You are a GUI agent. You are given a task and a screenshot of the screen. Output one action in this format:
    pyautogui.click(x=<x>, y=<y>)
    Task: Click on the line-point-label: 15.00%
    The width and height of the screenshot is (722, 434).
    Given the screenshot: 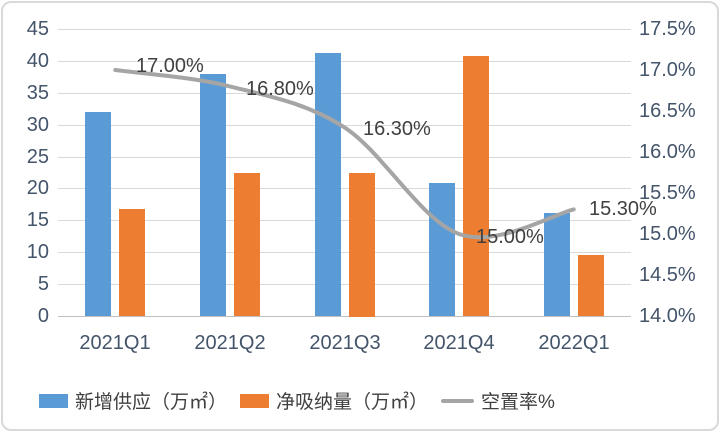 What is the action you would take?
    pyautogui.click(x=510, y=237)
    